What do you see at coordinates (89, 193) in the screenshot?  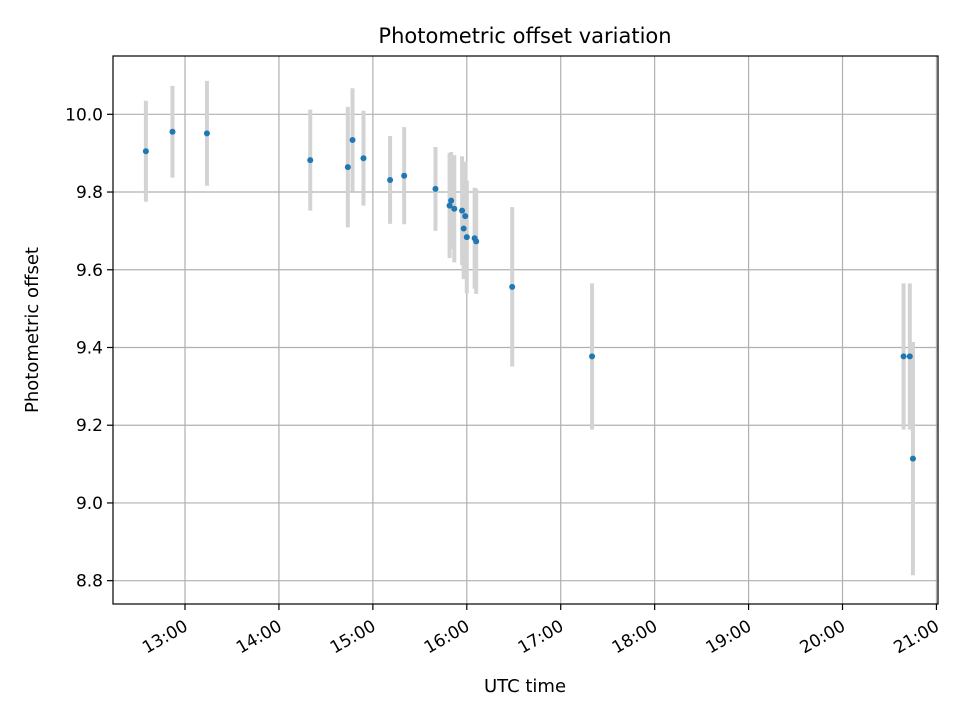 I see `y-tick-label: 9.8` at bounding box center [89, 193].